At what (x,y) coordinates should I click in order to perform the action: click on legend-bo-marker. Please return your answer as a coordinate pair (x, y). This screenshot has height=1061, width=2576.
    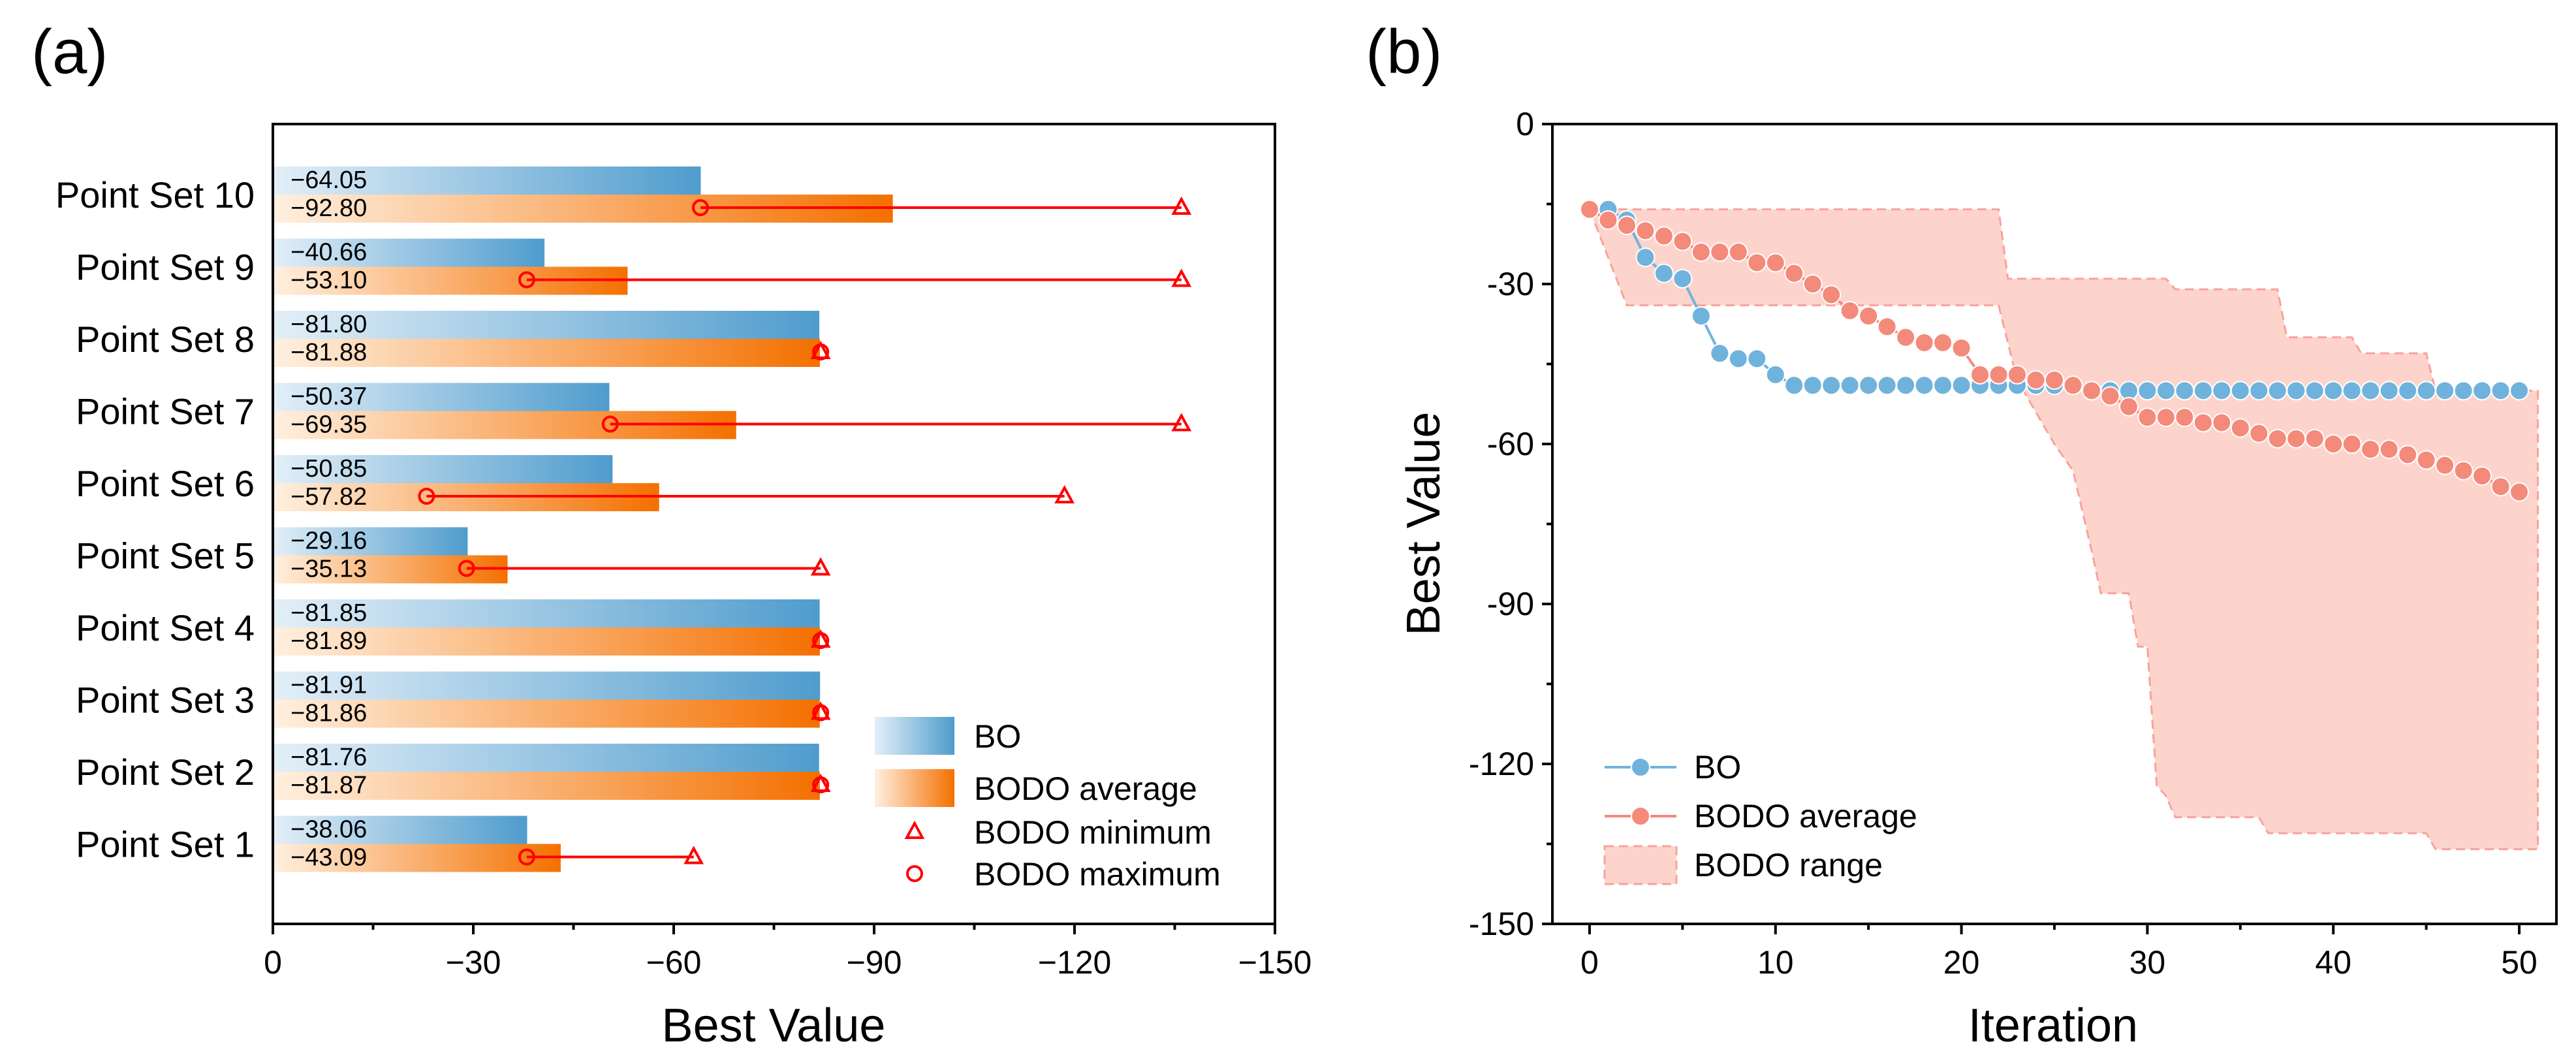
    Looking at the image, I should click on (1640, 767).